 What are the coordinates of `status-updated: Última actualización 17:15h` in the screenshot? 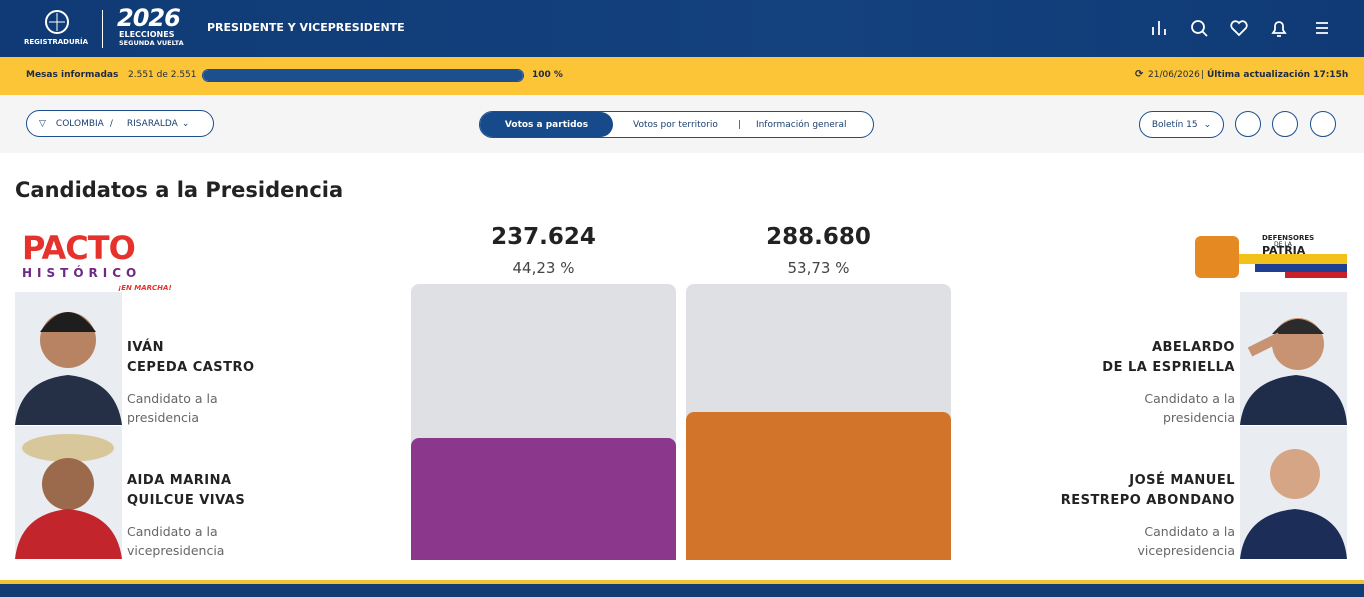 It's located at (1278, 75).